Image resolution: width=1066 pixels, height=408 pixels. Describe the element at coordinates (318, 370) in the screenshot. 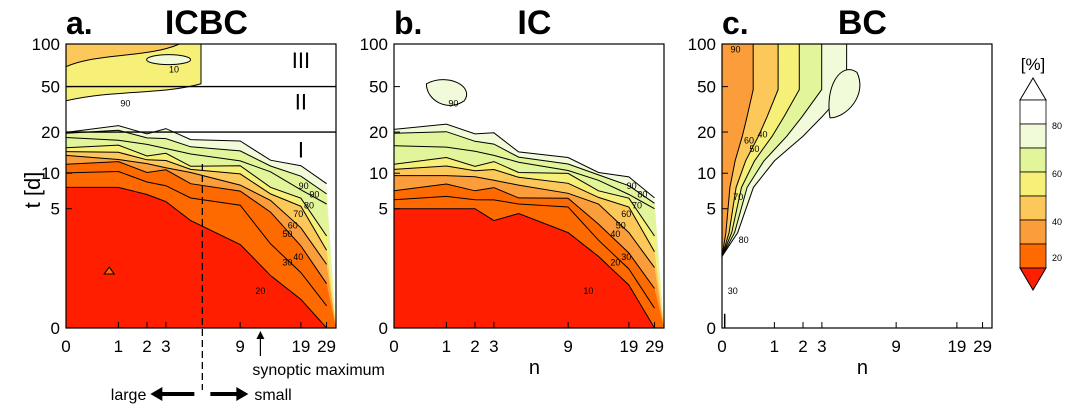

I see `synoptic-maximum-label: synoptic maximum` at that location.